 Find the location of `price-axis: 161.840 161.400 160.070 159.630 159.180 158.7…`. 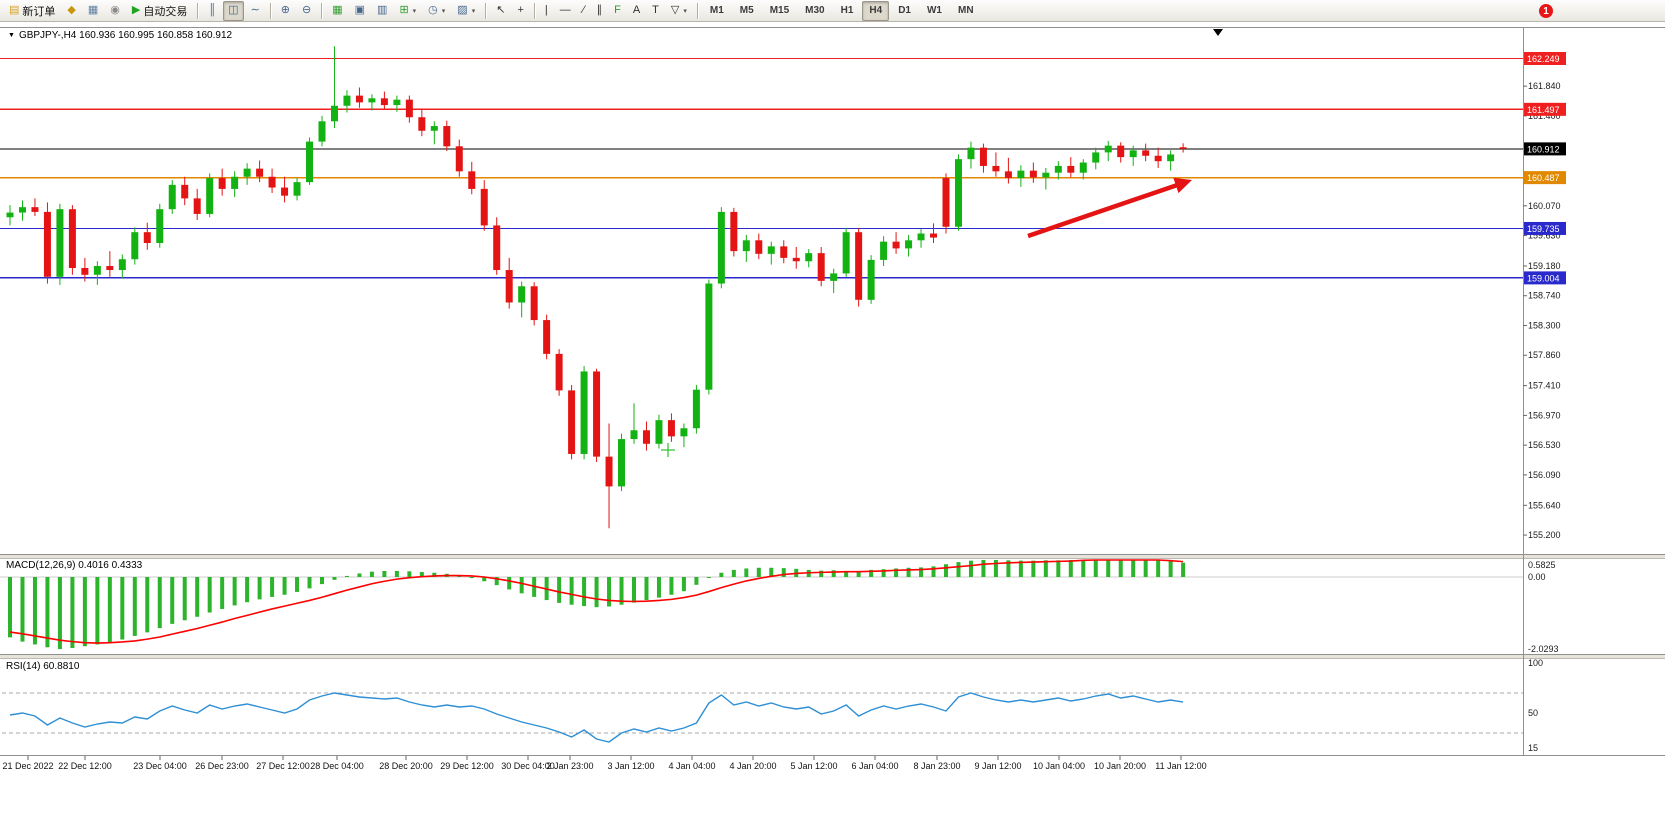

price-axis: 161.840 161.400 160.070 159.630 159.180 158.7… is located at coordinates (1544, 402).